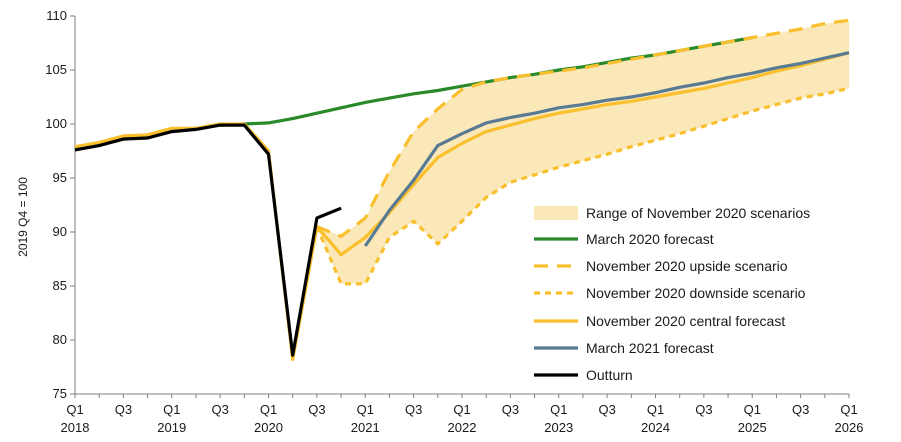 This screenshot has height=442, width=901. Describe the element at coordinates (268, 427) in the screenshot. I see `x-tick-year-label: 2020` at that location.